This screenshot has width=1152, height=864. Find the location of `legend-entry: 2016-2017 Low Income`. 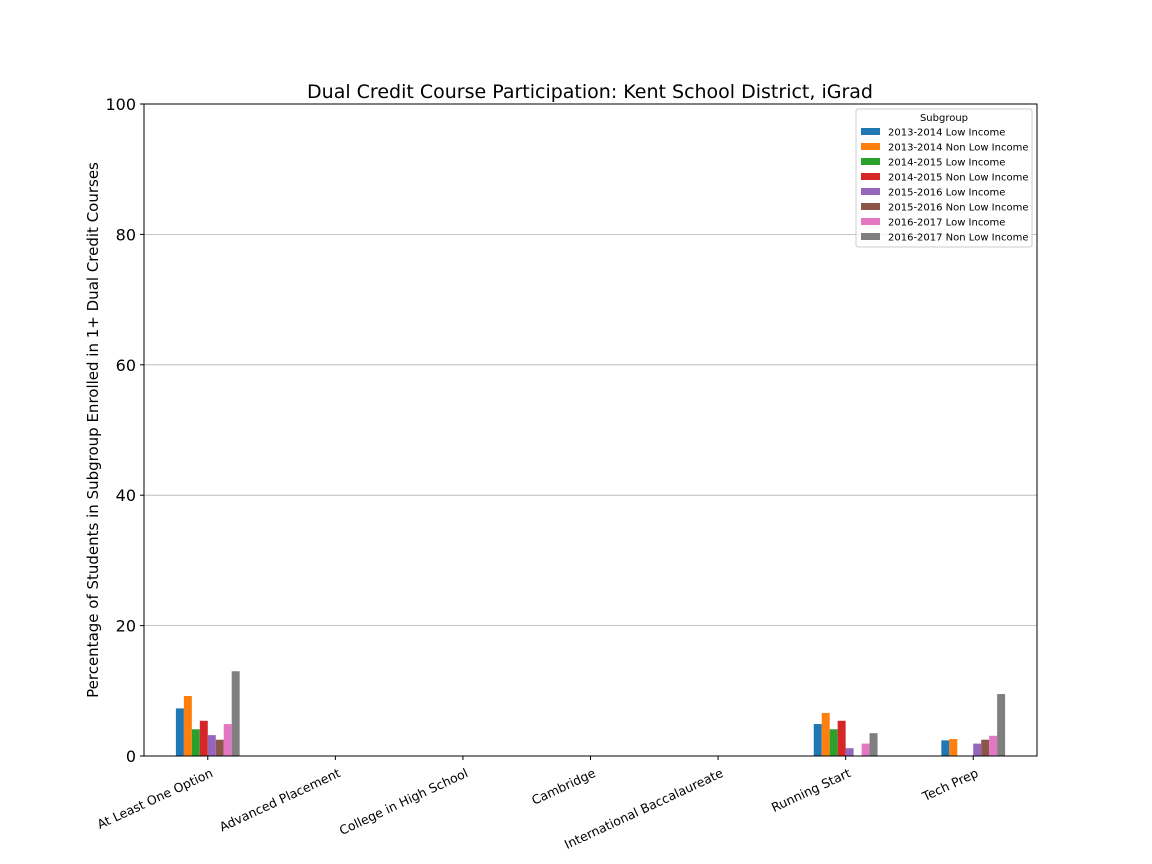

legend-entry: 2016-2017 Low Income is located at coordinates (946, 223).